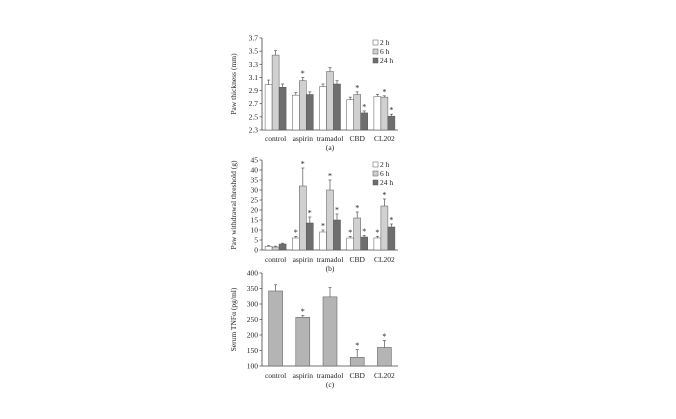 This screenshot has width=676, height=419. I want to click on y-tick-label: 3.5, so click(254, 51).